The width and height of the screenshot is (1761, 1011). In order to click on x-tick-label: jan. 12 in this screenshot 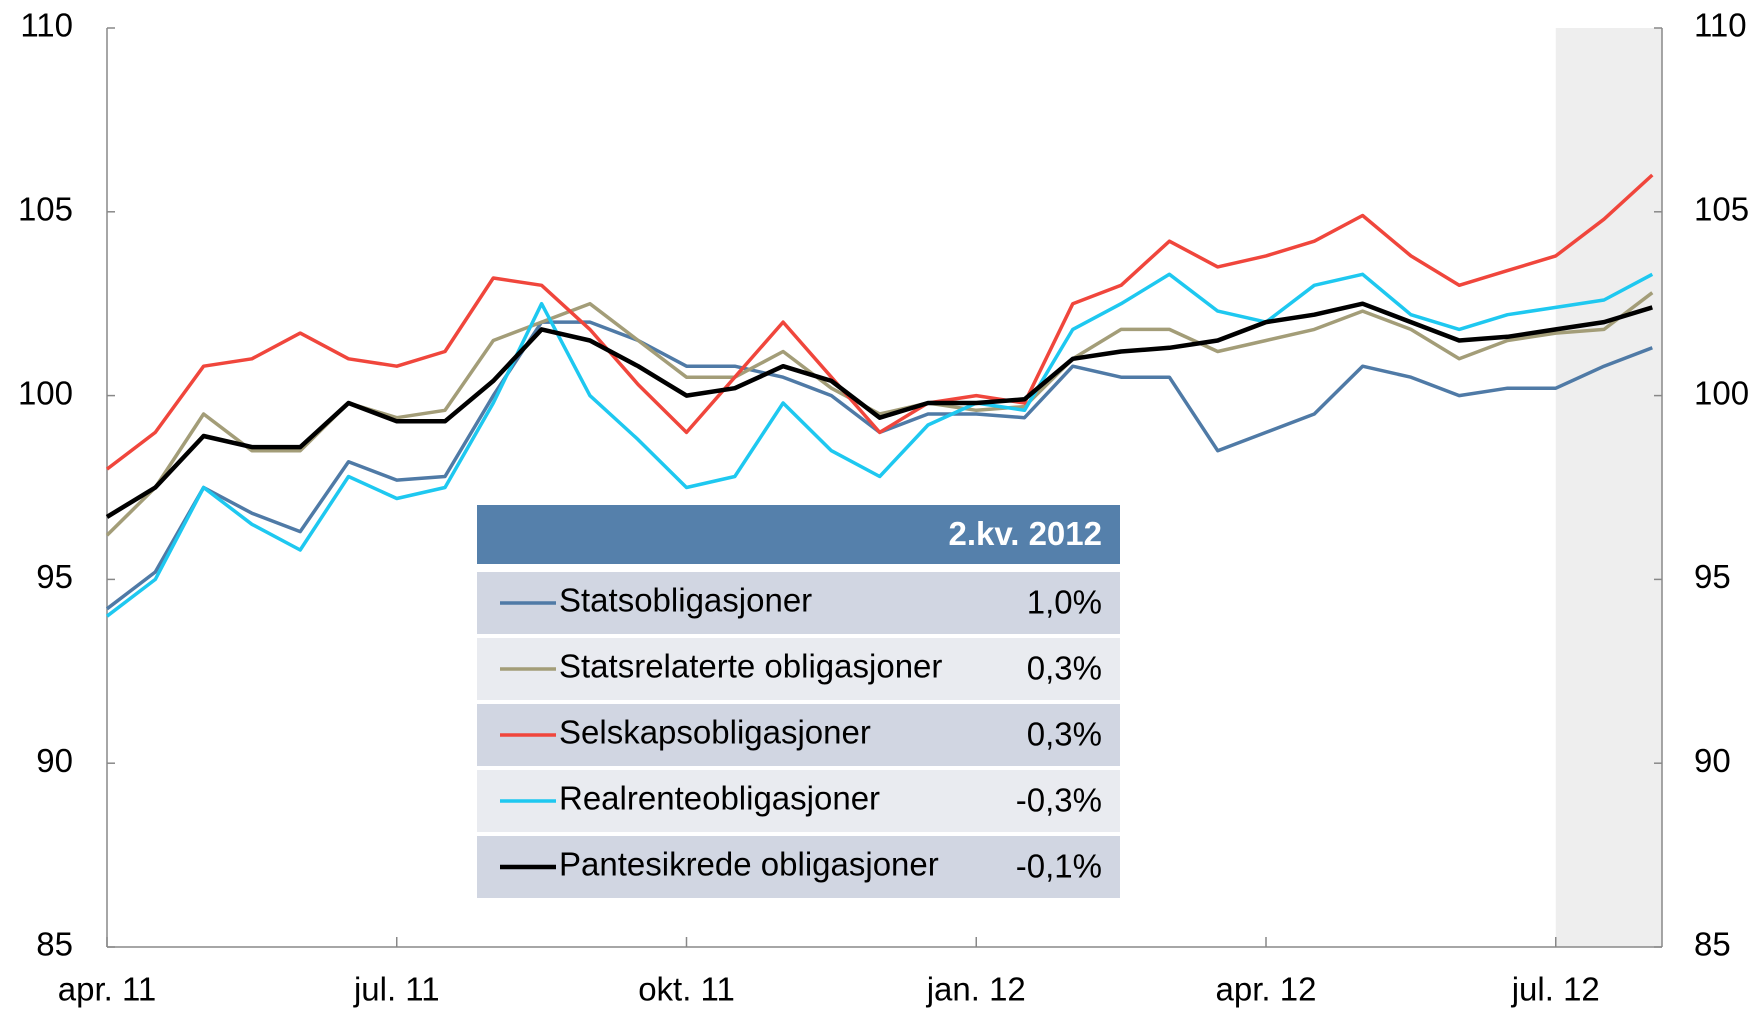, I will do `click(976, 989)`.